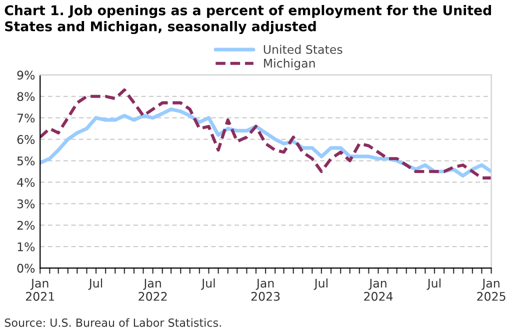 This screenshot has height=333, width=521. What do you see at coordinates (26, 139) in the screenshot?
I see `y-tick-label: 6%` at bounding box center [26, 139].